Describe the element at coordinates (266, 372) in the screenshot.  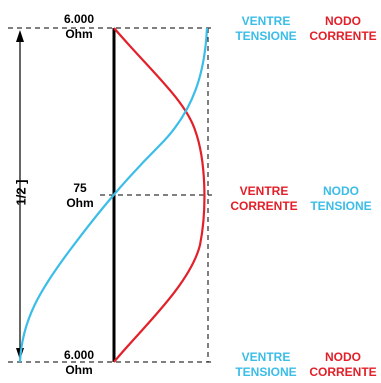
I see `bottom-voltage-label-line2: TENSIONE` at that location.